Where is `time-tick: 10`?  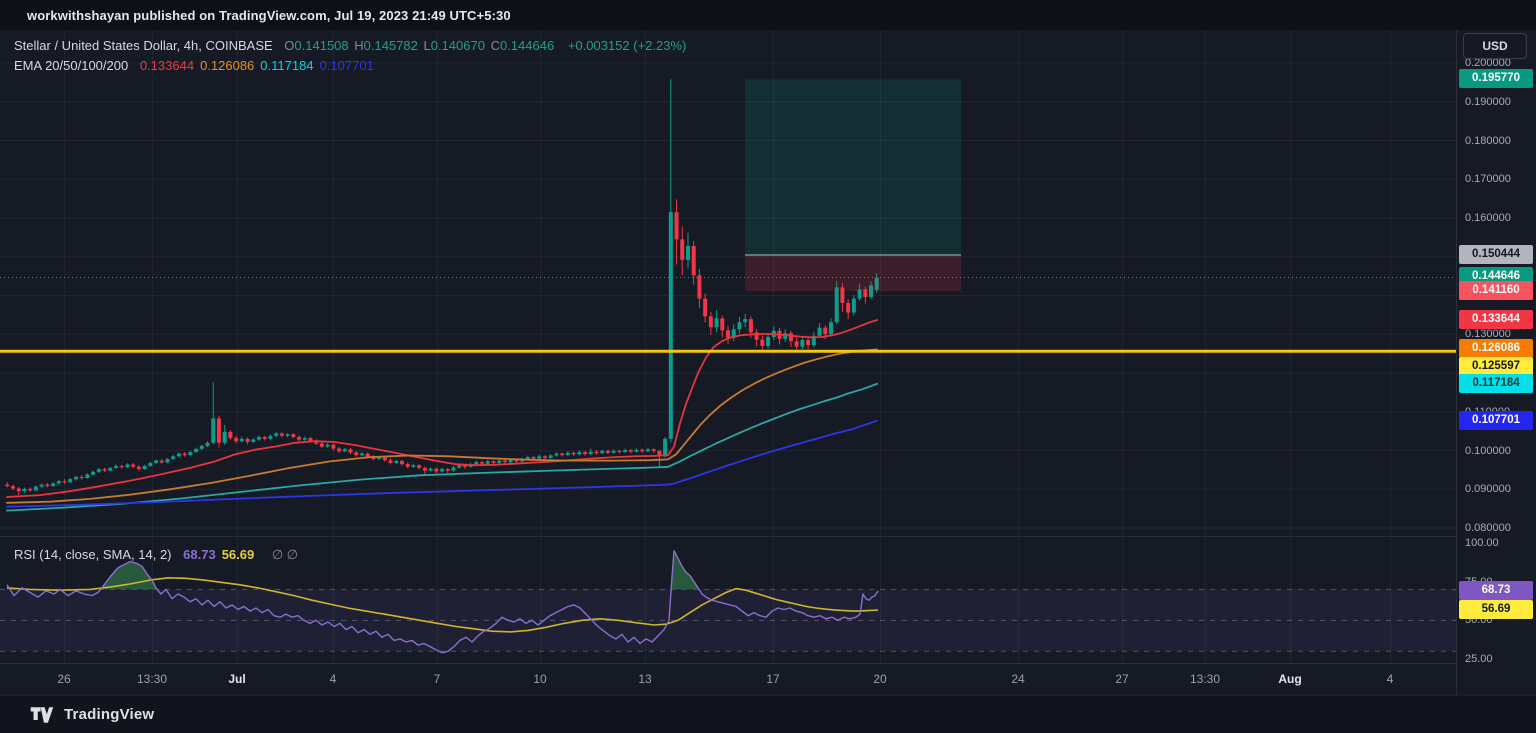 time-tick: 10 is located at coordinates (540, 679).